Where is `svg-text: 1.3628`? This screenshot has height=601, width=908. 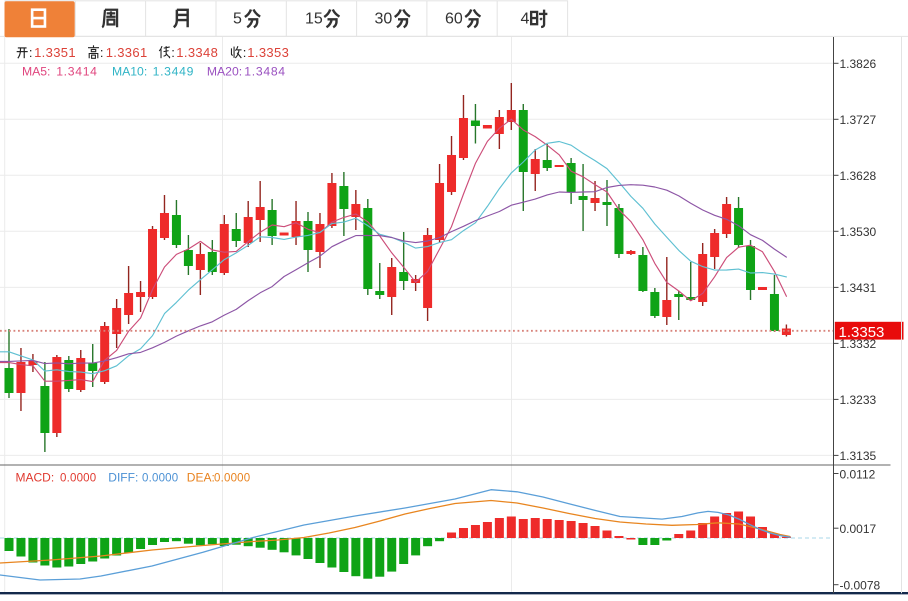 svg-text: 1.3628 is located at coordinates (858, 176).